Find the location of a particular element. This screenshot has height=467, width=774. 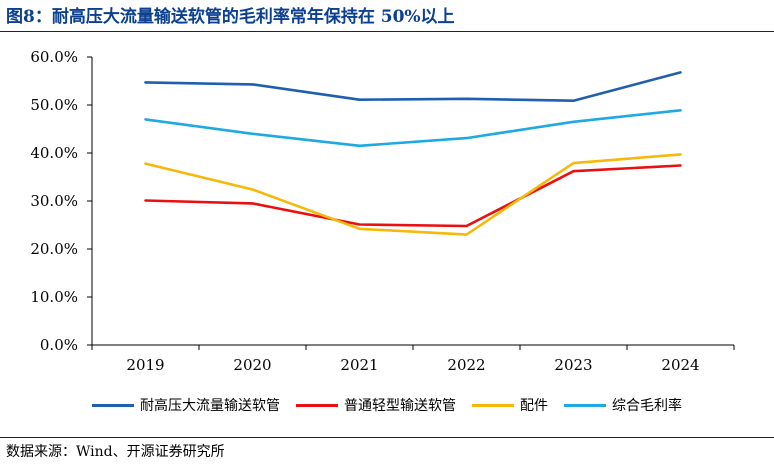

x-tick-label: 2023 is located at coordinates (573, 365).